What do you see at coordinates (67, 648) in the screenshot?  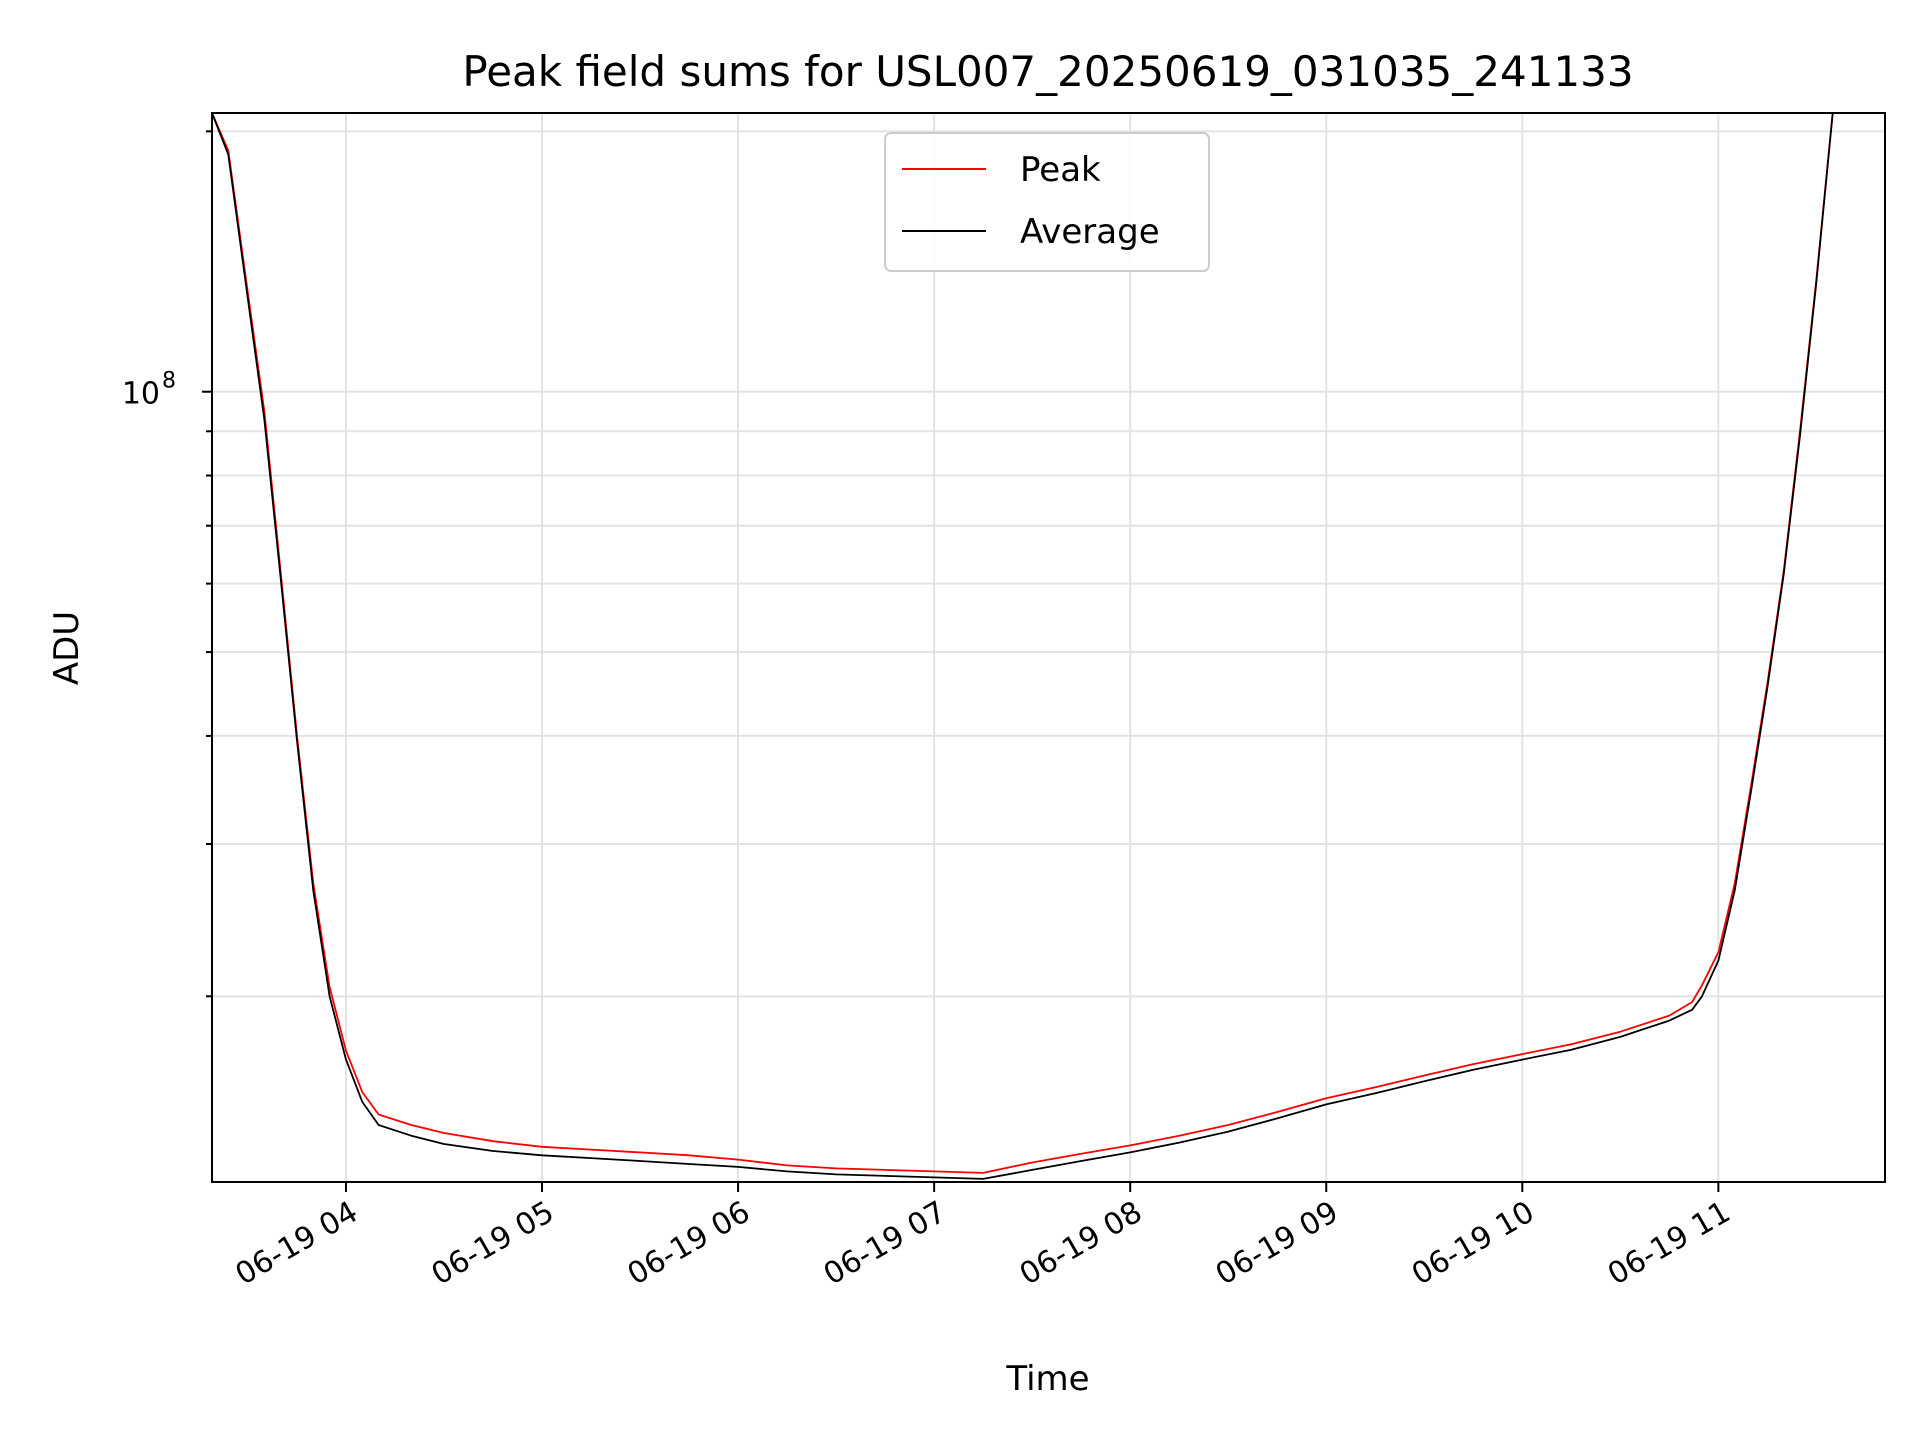 I see `y-axis-label: ADU` at bounding box center [67, 648].